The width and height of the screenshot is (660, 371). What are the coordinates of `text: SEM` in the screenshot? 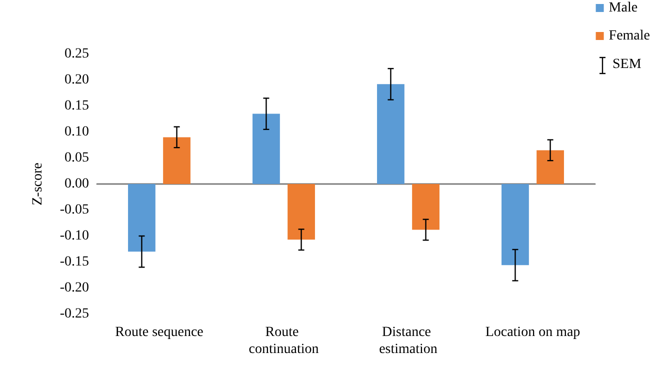 It's located at (627, 64).